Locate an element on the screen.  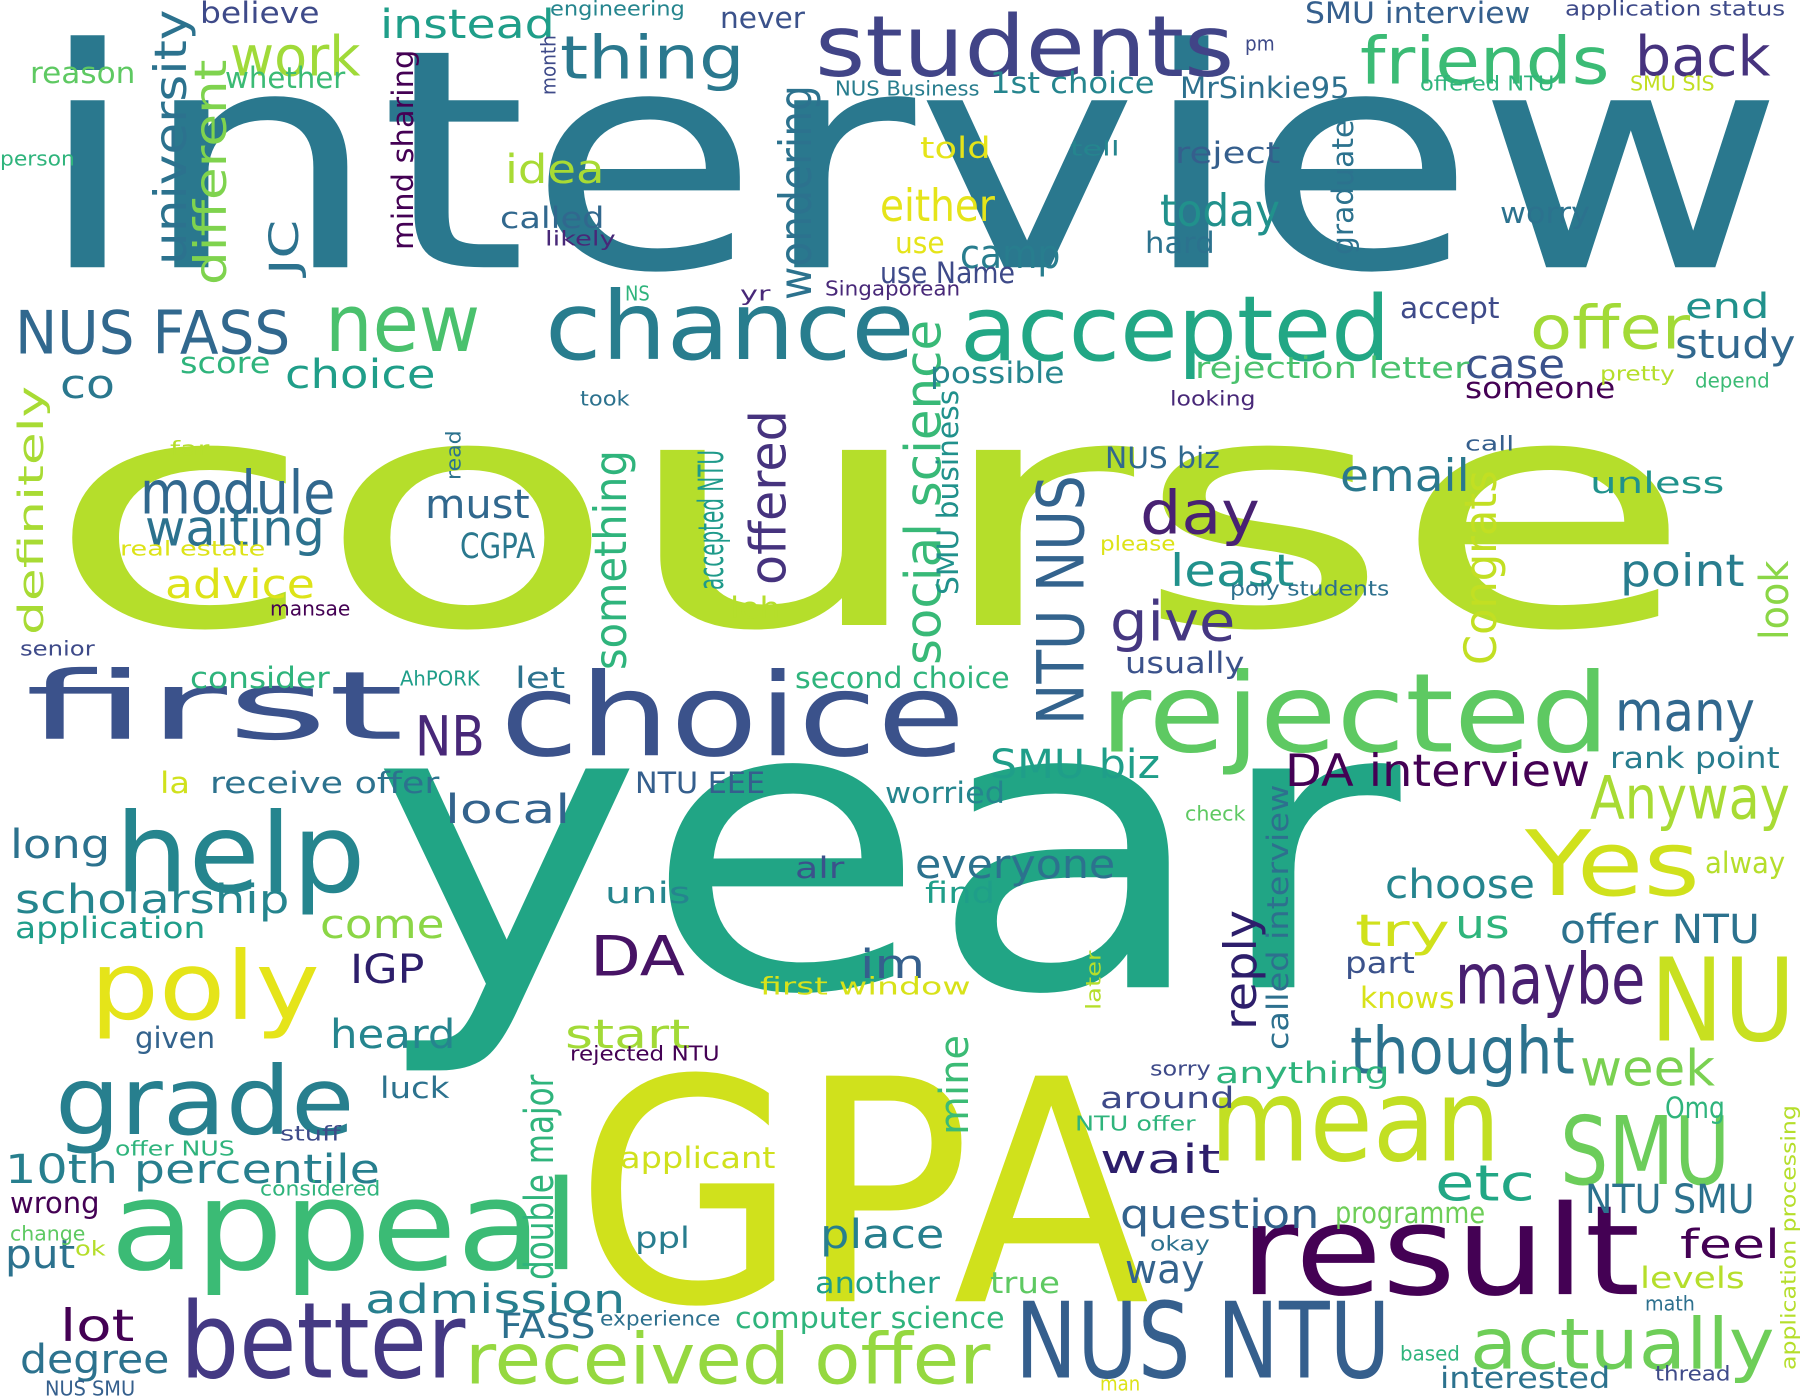
word-today: today is located at coordinates (1220, 211).